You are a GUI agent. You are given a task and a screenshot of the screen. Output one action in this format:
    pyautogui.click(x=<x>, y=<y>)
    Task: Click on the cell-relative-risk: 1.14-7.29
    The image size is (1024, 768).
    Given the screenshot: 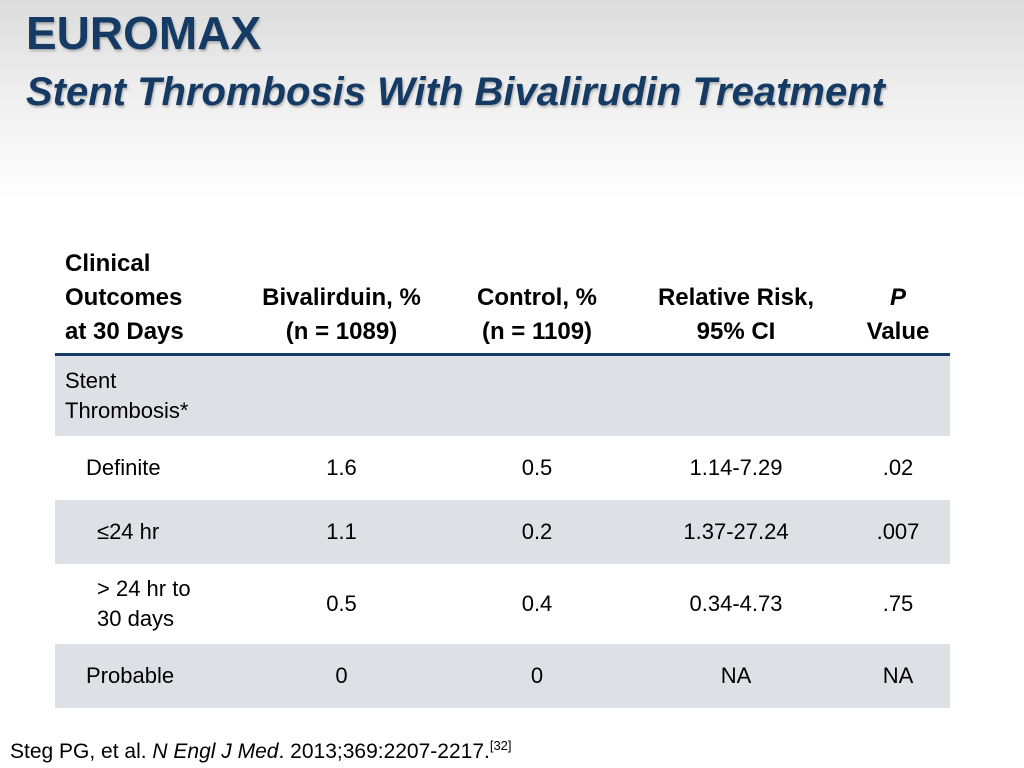 What is the action you would take?
    pyautogui.click(x=736, y=467)
    